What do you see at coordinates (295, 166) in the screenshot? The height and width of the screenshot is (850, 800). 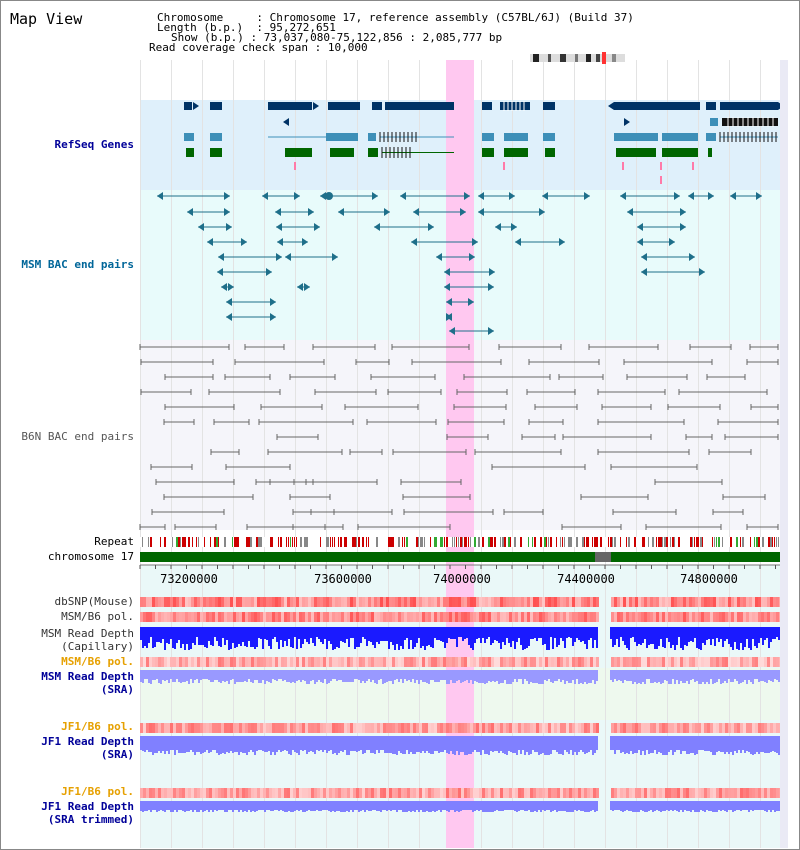 I see `gene-marker` at bounding box center [295, 166].